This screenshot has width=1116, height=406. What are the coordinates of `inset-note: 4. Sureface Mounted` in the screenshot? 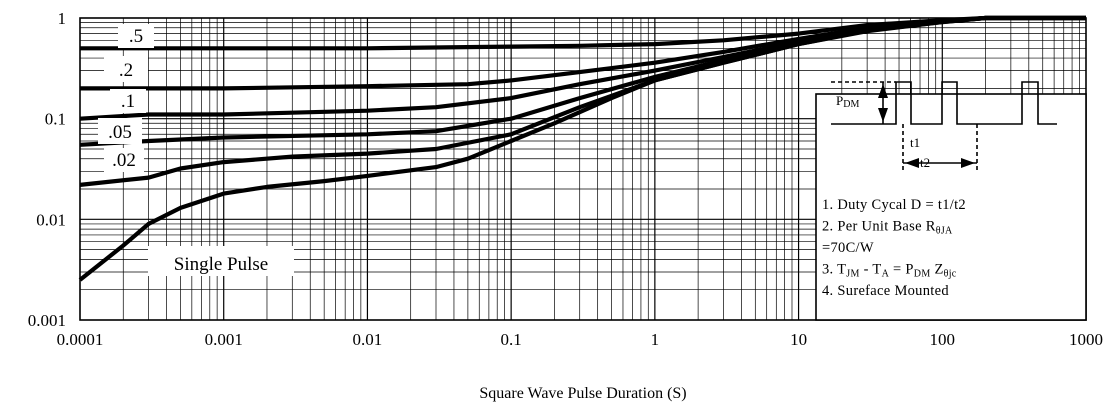 It's located at (885, 291).